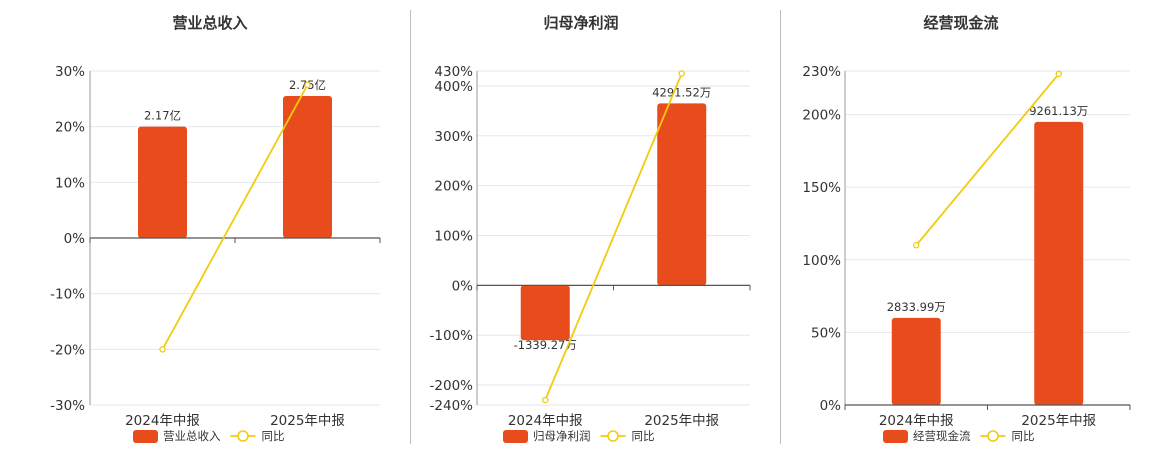  What do you see at coordinates (1058, 111) in the screenshot?
I see `bar-data-label: 9261.13万` at bounding box center [1058, 111].